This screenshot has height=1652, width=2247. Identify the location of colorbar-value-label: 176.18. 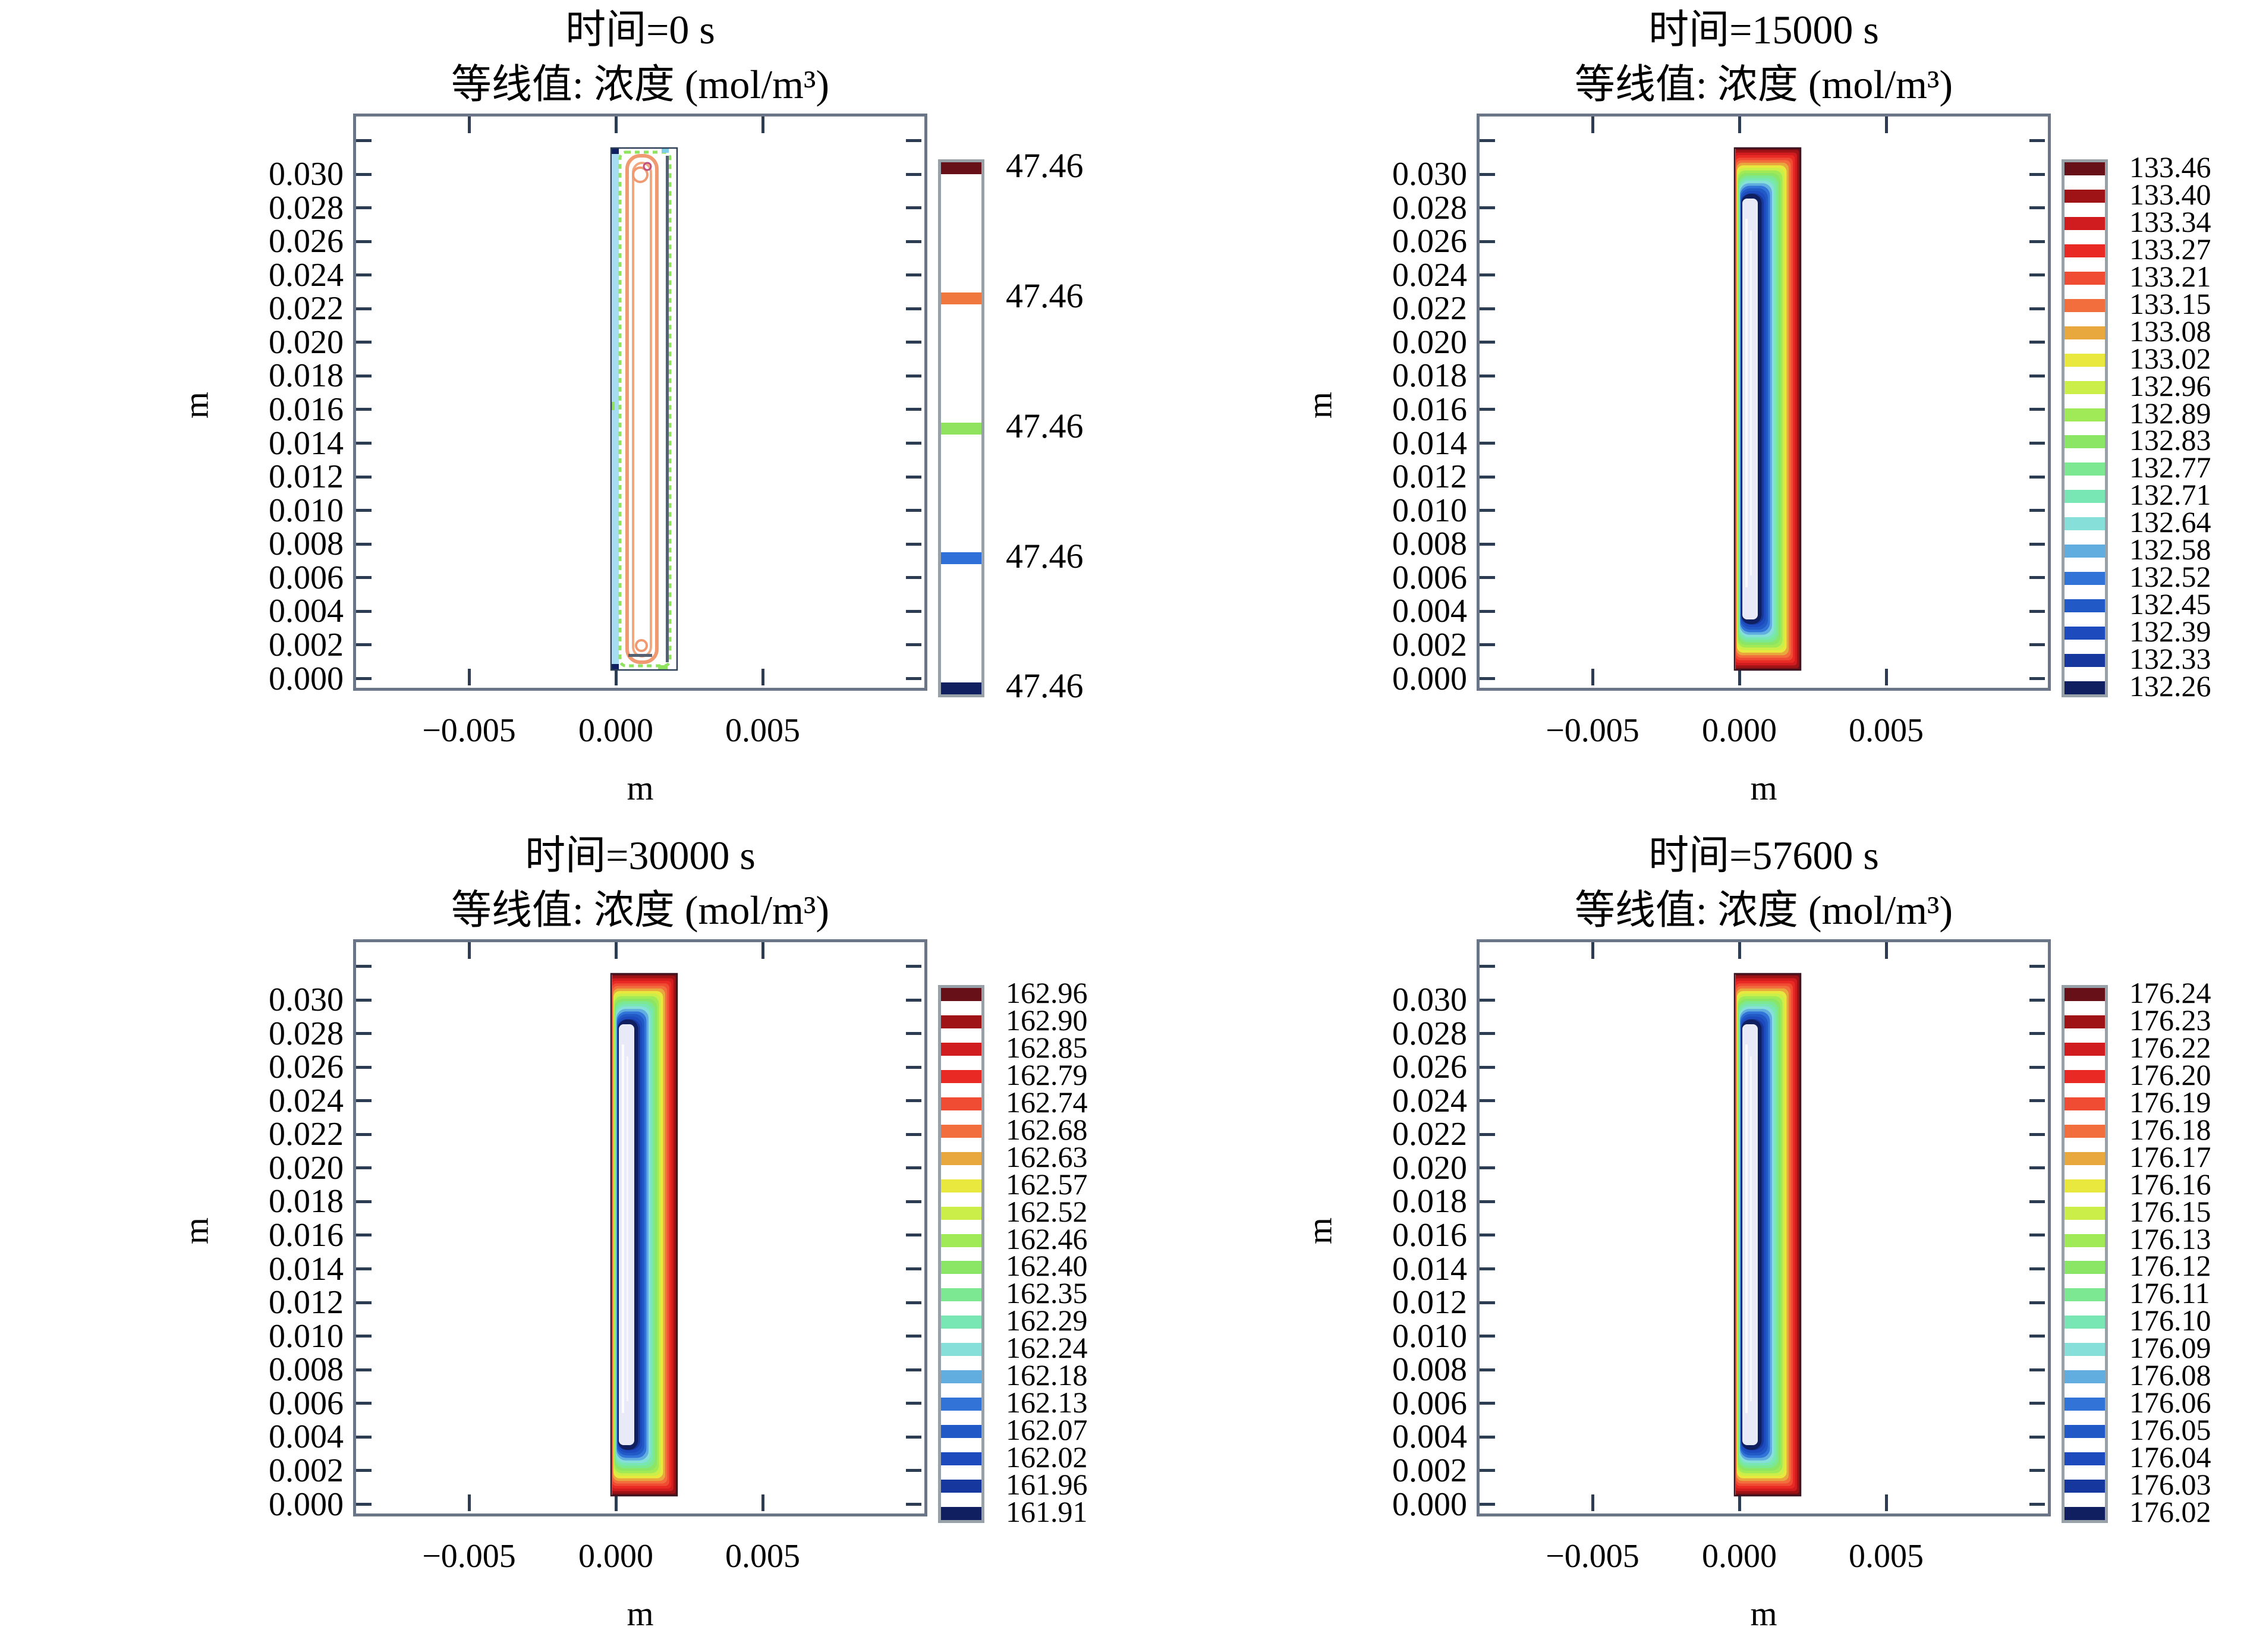
(2170, 1129).